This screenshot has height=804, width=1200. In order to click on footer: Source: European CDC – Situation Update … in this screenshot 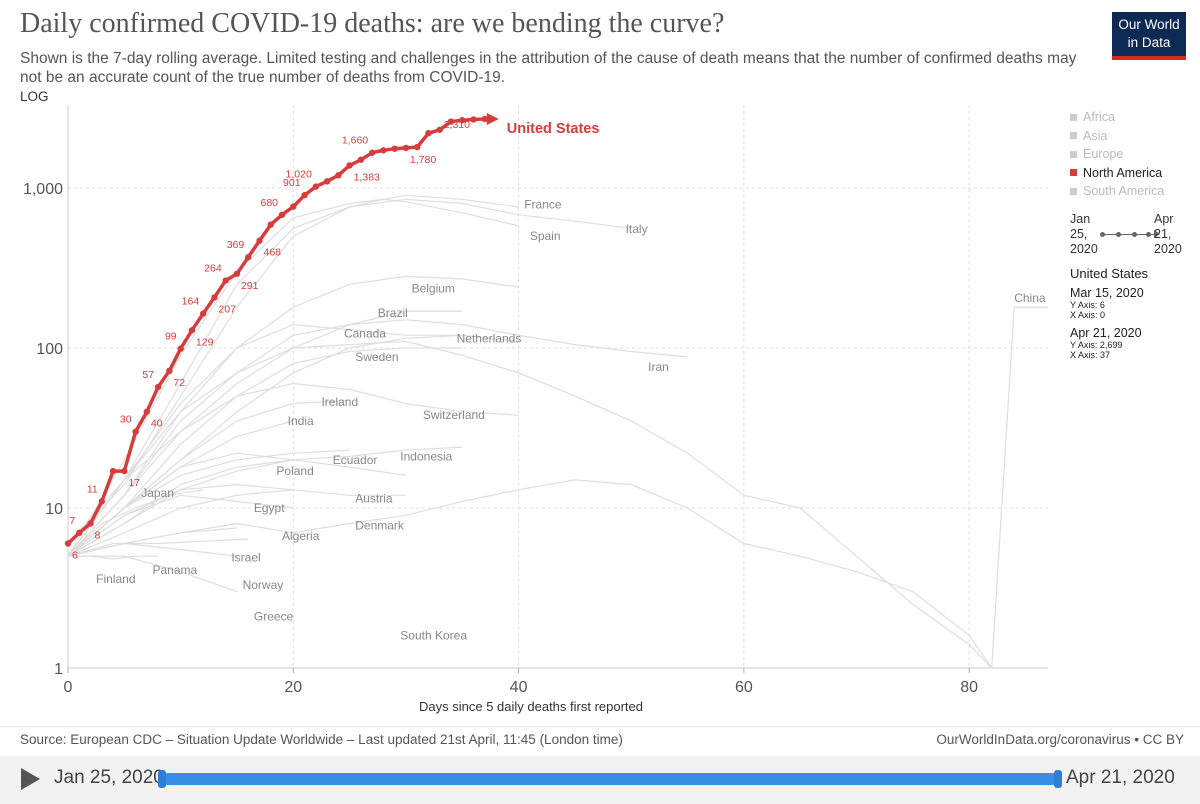, I will do `click(600, 741)`.